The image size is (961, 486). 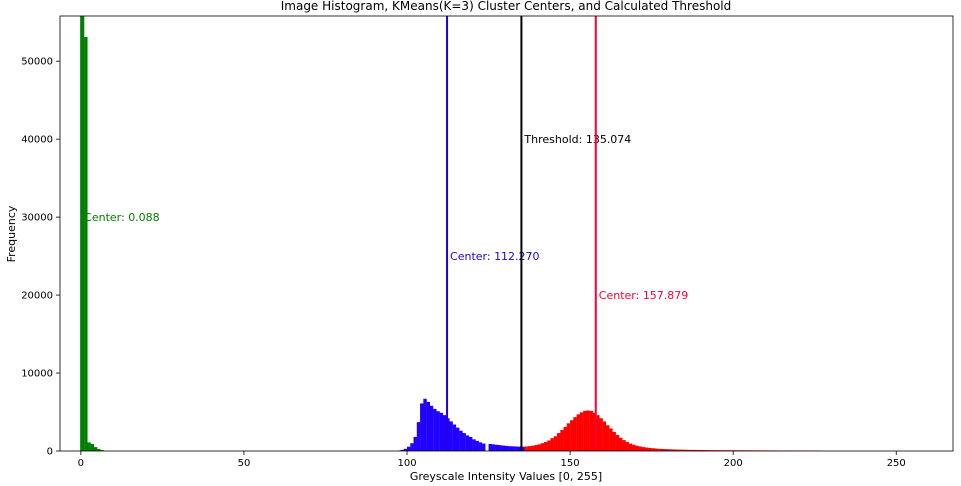 I want to click on y-tick-label: 40000, so click(x=37, y=140).